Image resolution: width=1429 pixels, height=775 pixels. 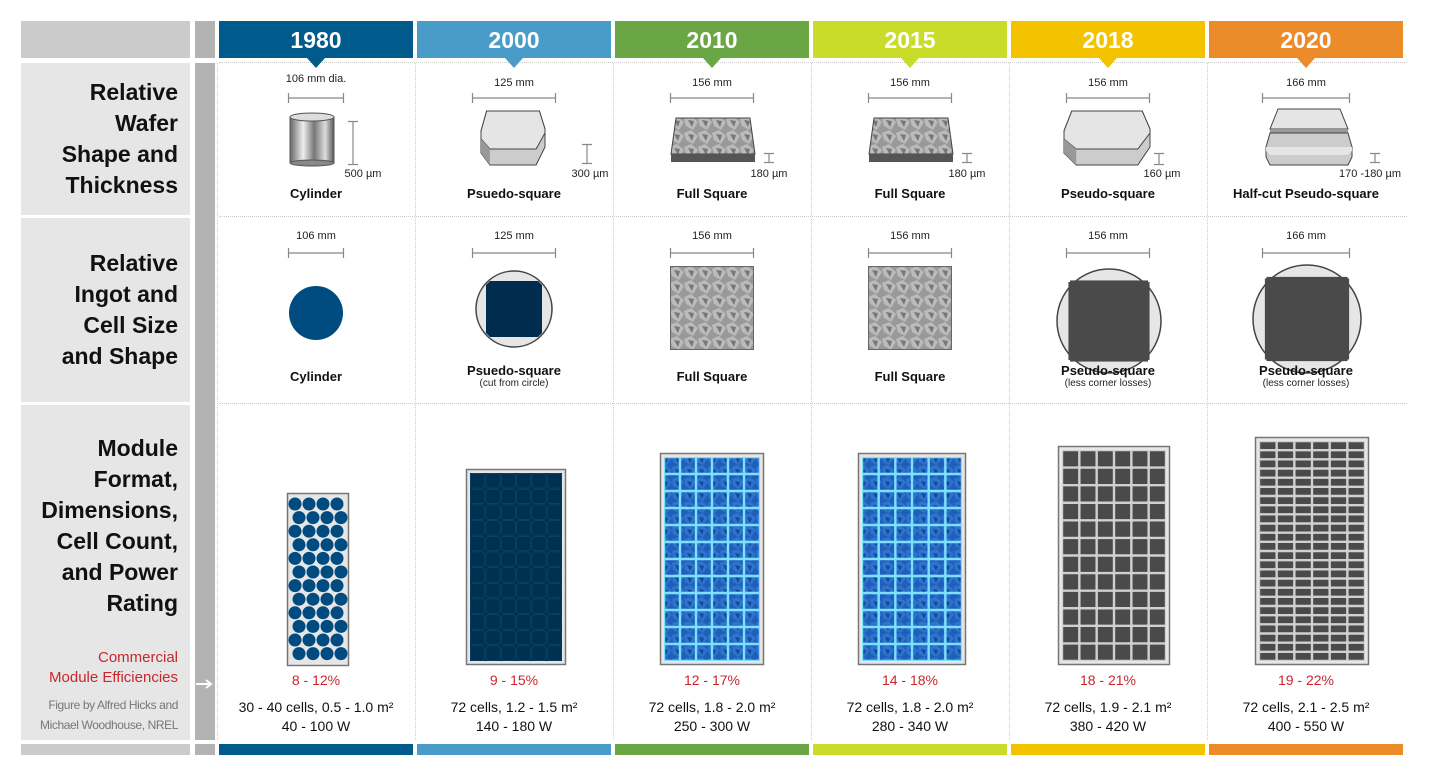 I want to click on efficiency-label: Commercial Module Efficiencies, so click(x=113, y=668).